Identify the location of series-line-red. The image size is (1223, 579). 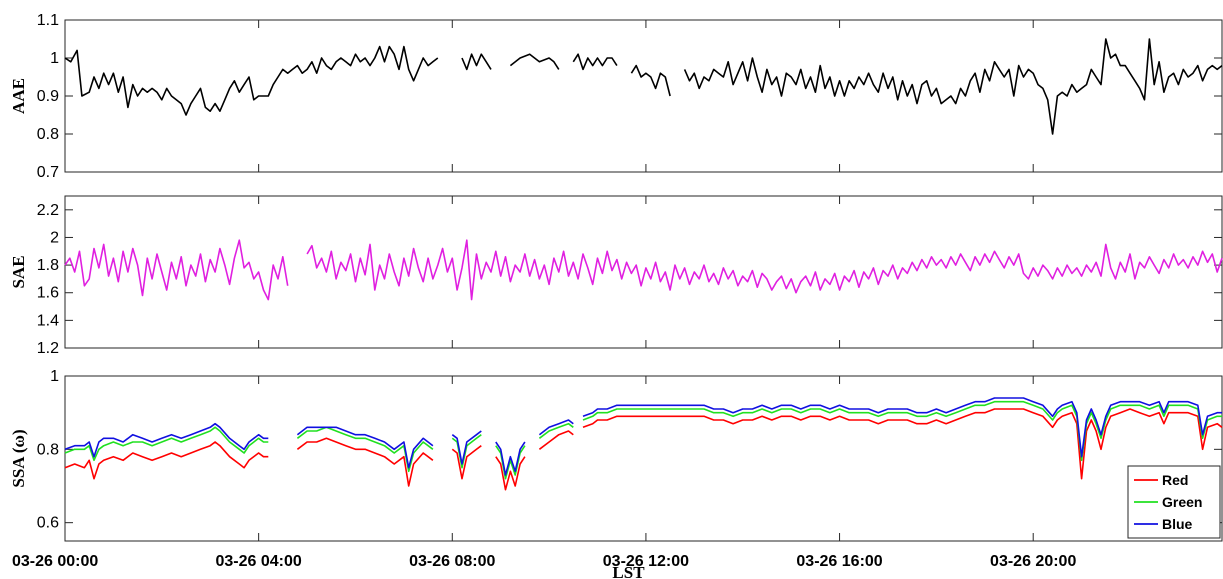
(643, 449).